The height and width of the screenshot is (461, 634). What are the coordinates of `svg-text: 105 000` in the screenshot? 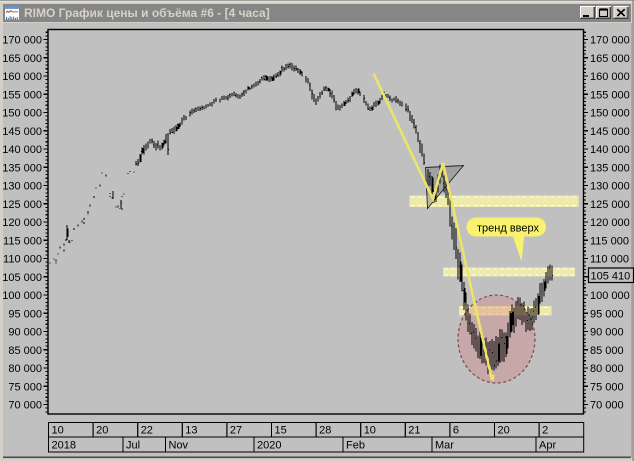 It's located at (22, 278).